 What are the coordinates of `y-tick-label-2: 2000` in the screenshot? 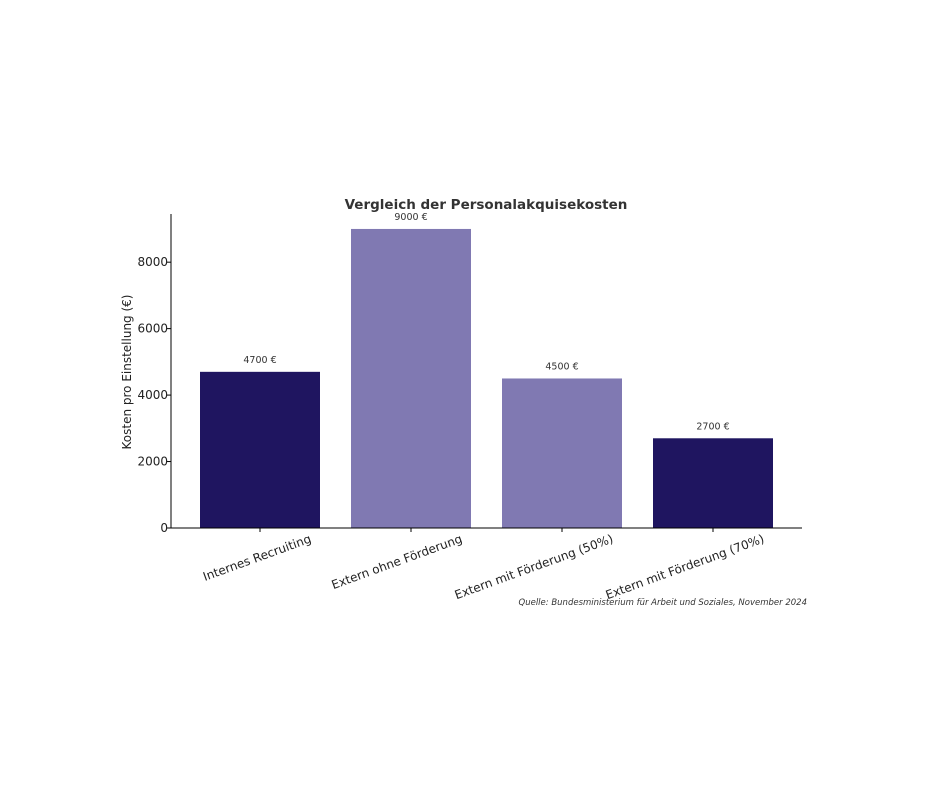 It's located at (152, 462).